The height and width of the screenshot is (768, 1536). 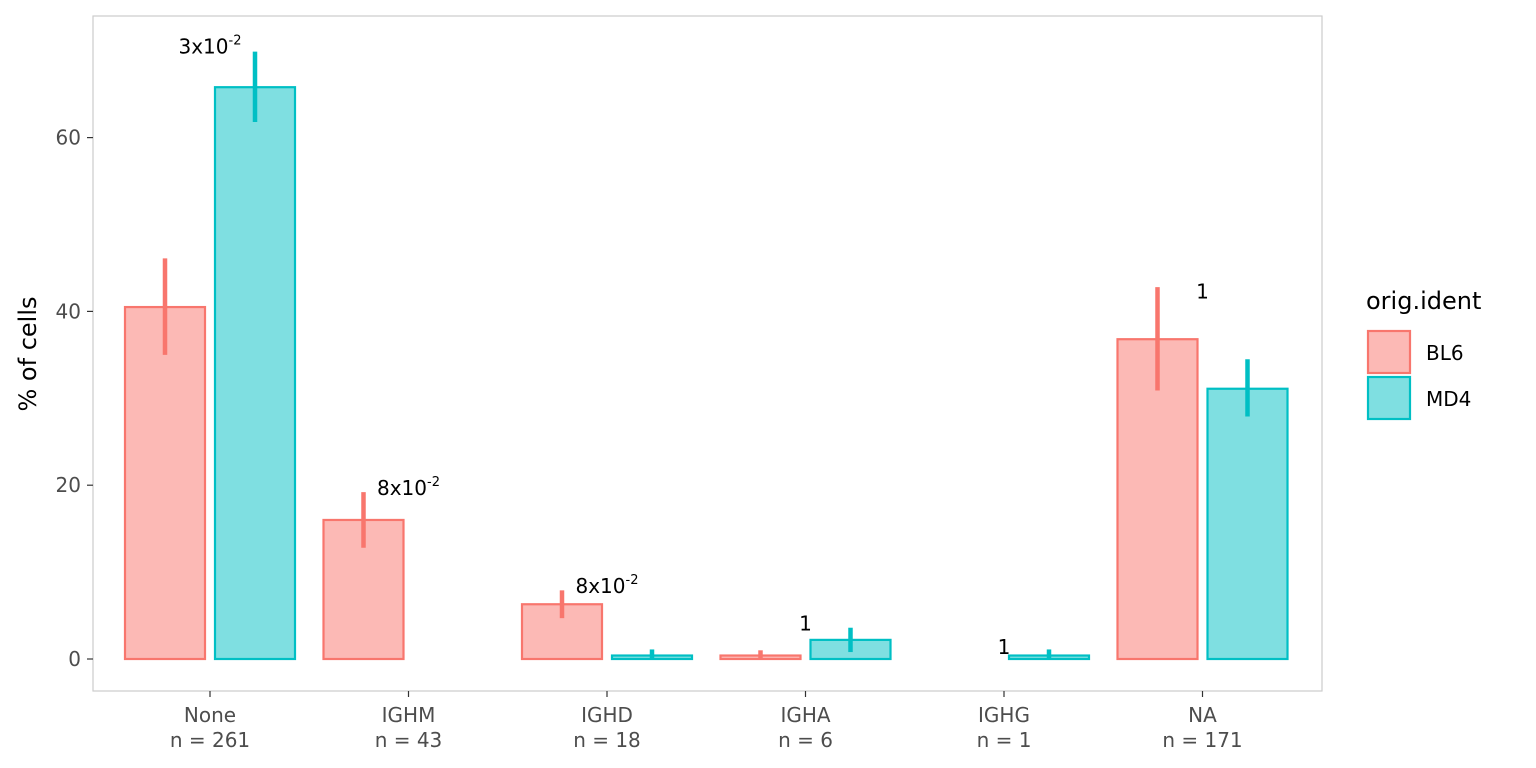 What do you see at coordinates (1389, 352) in the screenshot?
I see `legend-key-bl6` at bounding box center [1389, 352].